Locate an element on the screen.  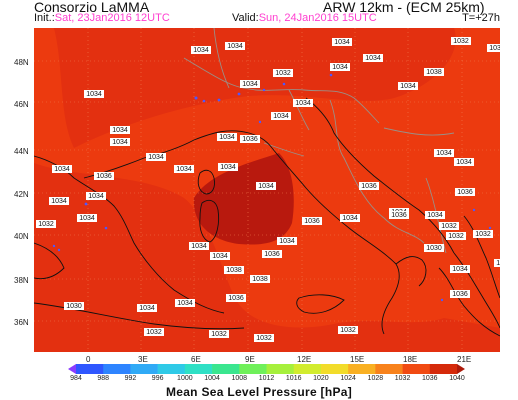
valid-value: Sun, 24Jan2016 15UTC is located at coordinates (317, 18).